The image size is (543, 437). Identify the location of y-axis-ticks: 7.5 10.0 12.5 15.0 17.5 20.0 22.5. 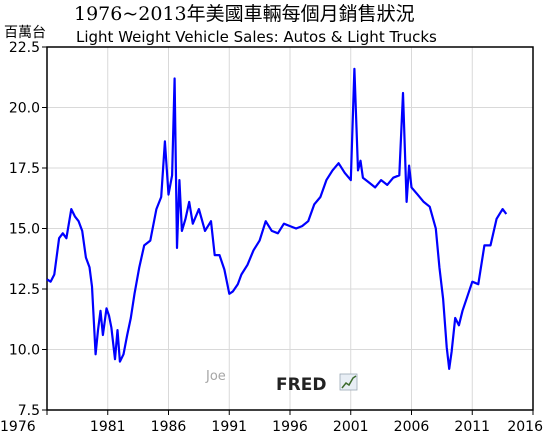
(28, 229).